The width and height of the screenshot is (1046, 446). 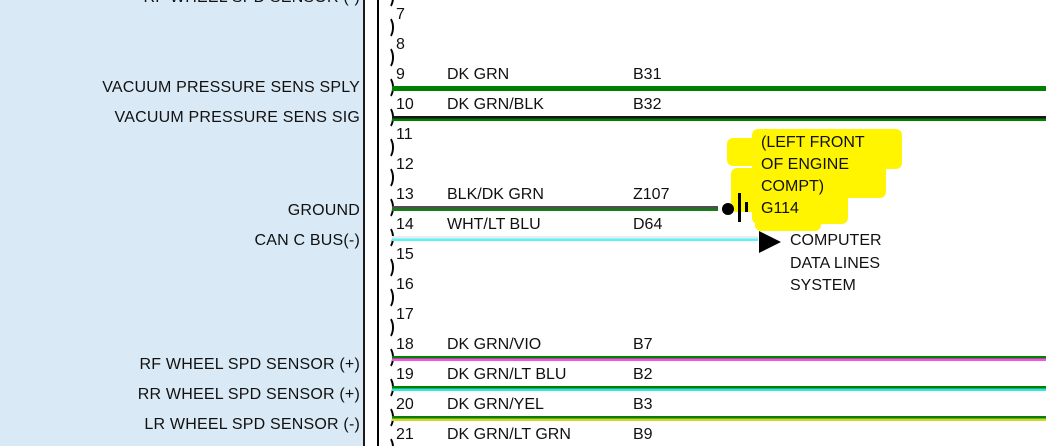 I want to click on wire-color-label: DK GRN/VIO, so click(x=494, y=344).